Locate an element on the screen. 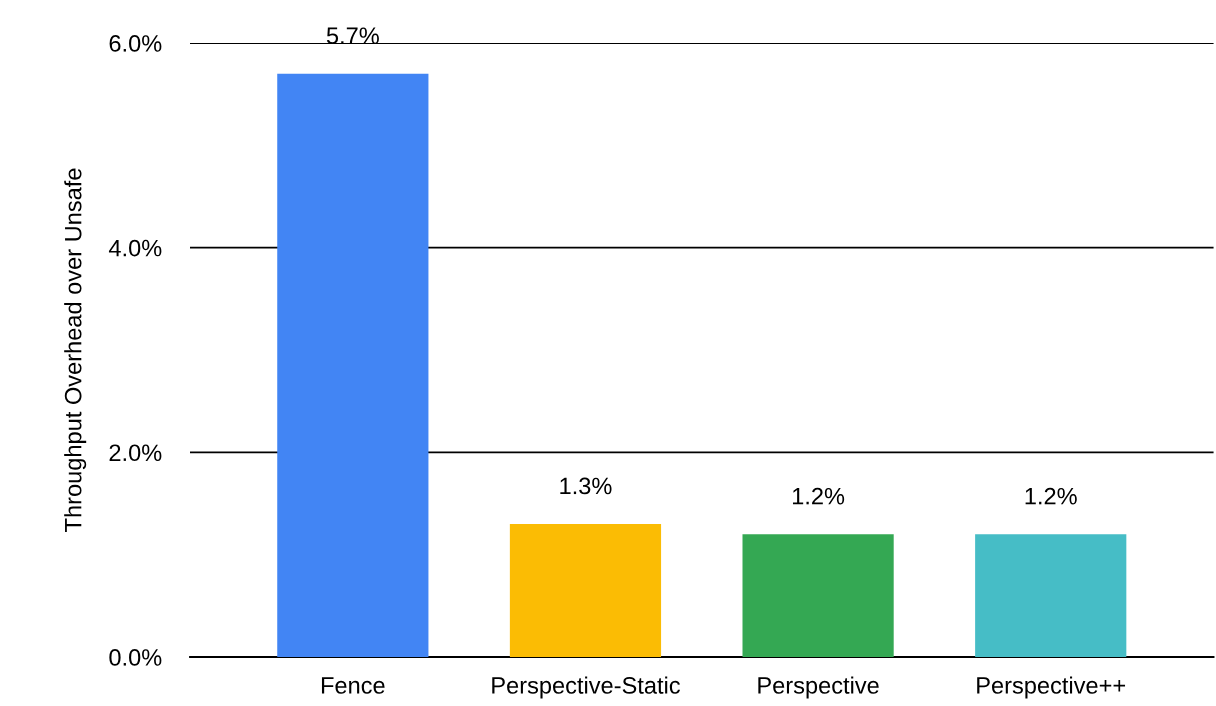 The width and height of the screenshot is (1216, 706). x-tick-label: Fence is located at coordinates (353, 685).